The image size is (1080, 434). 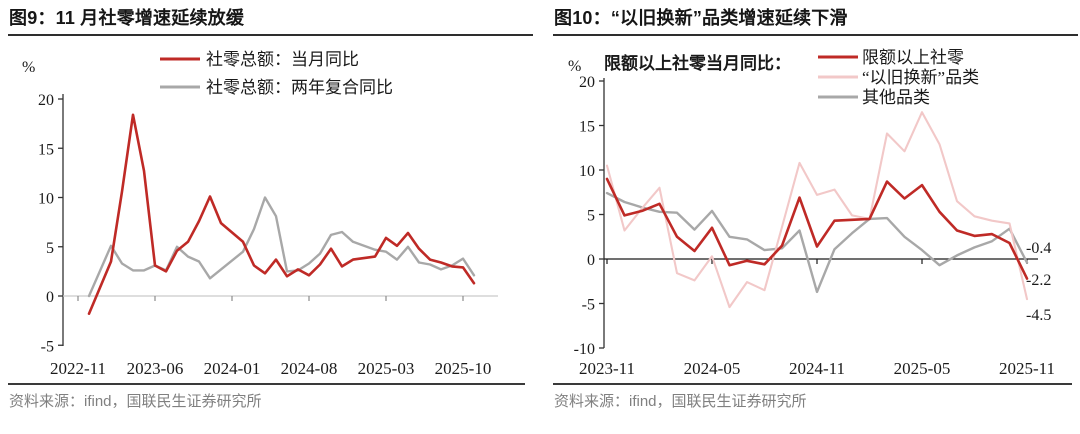 I want to click on x-tick-label: 2024-01, so click(x=232, y=368).